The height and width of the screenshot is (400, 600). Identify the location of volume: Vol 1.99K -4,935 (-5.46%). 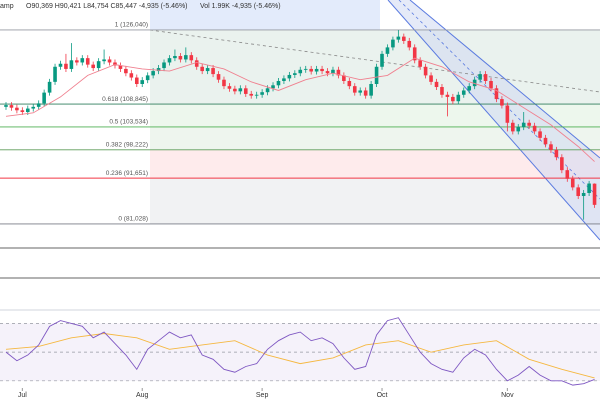
(240, 6).